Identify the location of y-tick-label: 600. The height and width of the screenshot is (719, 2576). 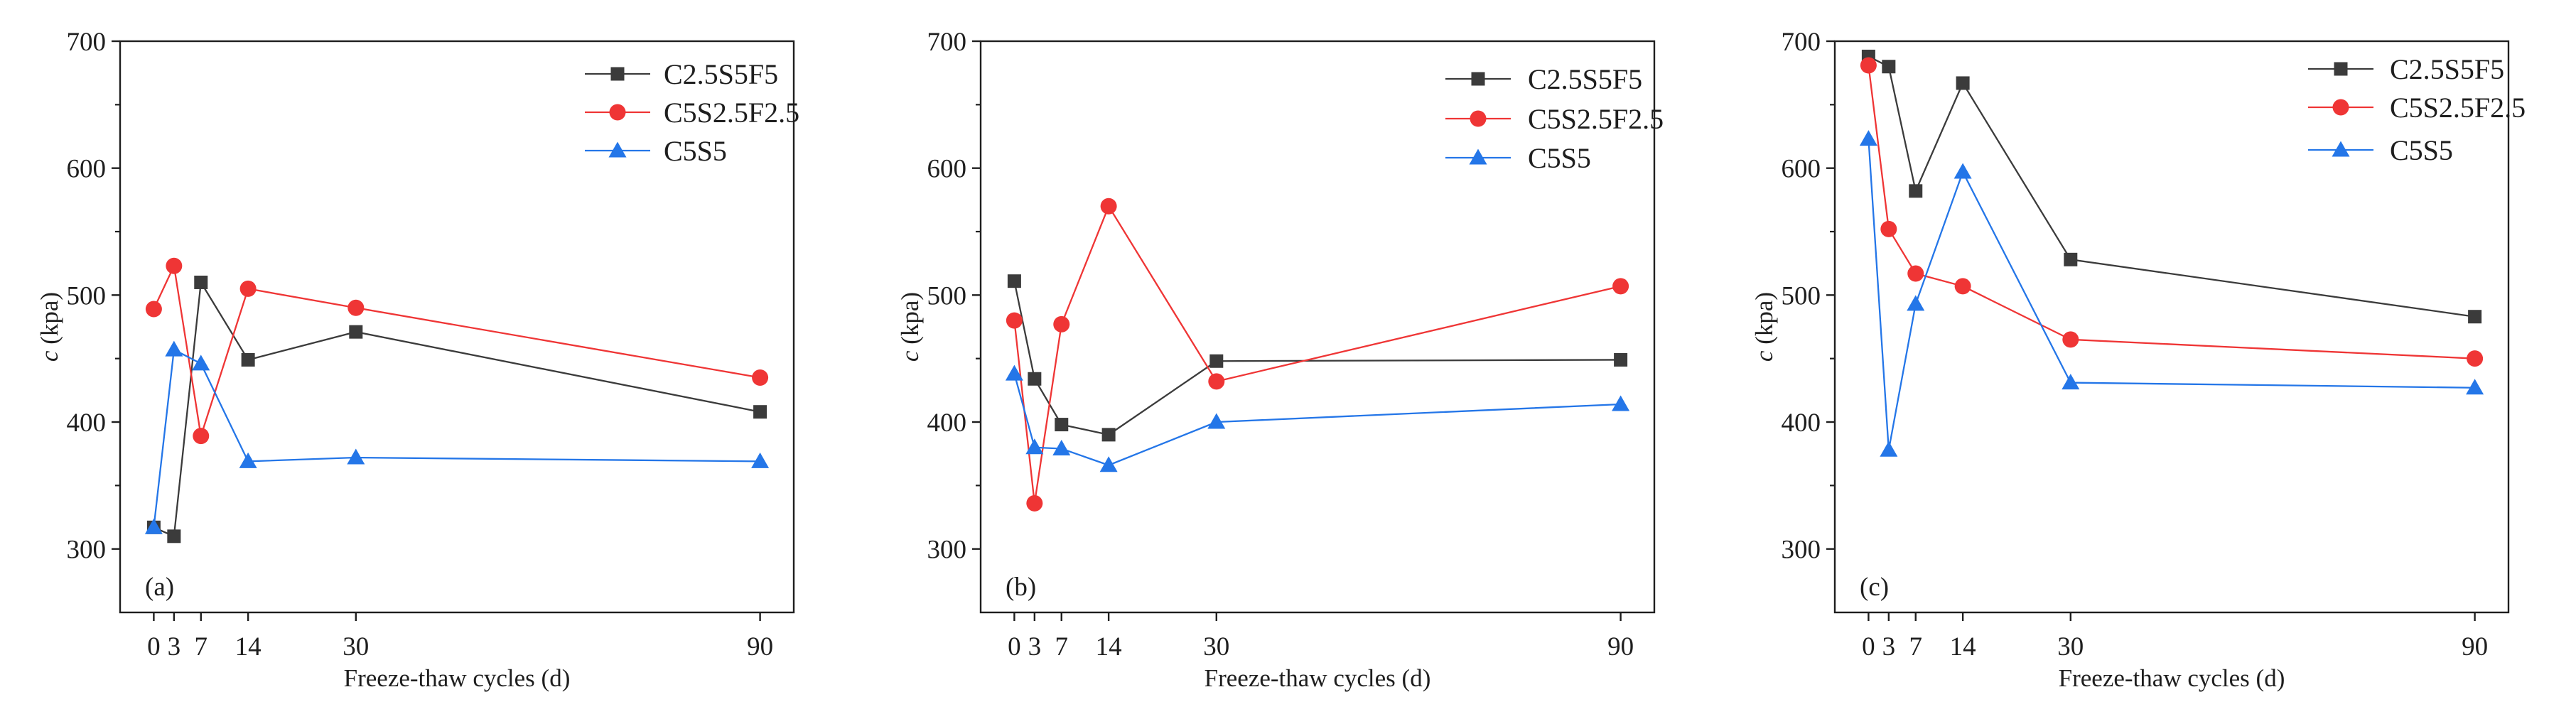
(87, 169).